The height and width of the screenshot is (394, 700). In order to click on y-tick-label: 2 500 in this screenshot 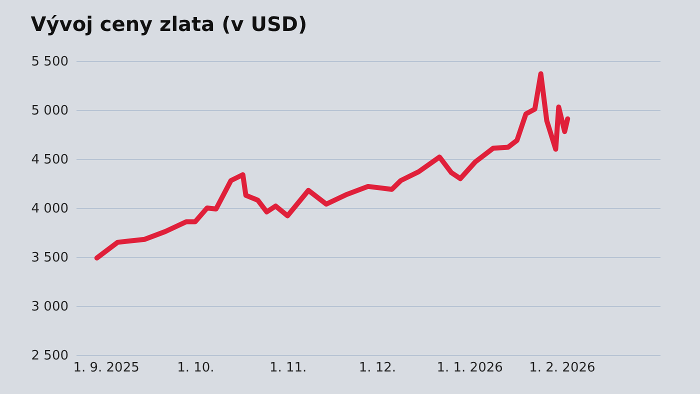, I will do `click(49, 356)`.